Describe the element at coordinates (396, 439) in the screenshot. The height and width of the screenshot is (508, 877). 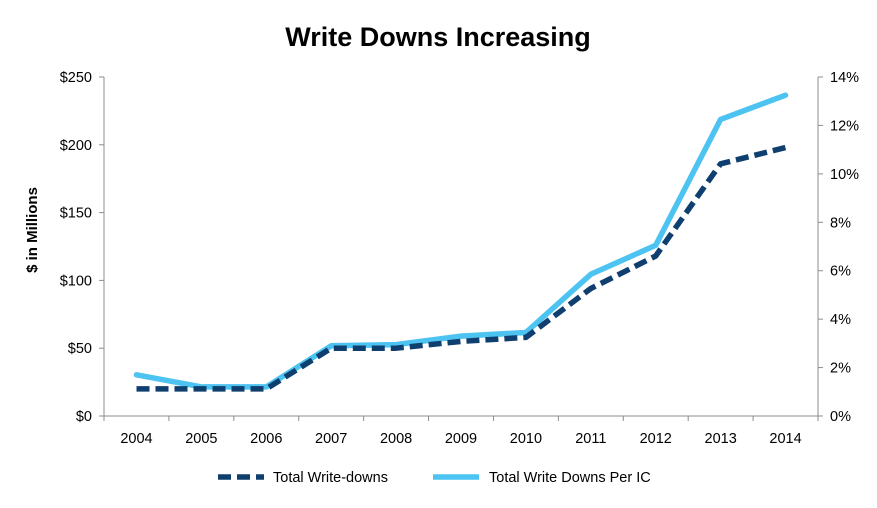
I see `x-tick-label: 2008` at that location.